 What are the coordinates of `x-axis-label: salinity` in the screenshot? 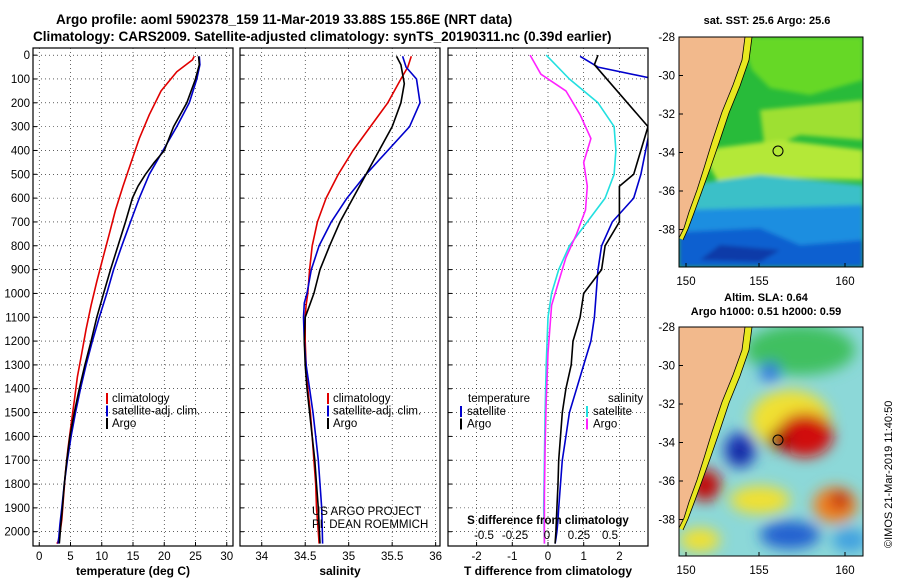 It's located at (340, 571).